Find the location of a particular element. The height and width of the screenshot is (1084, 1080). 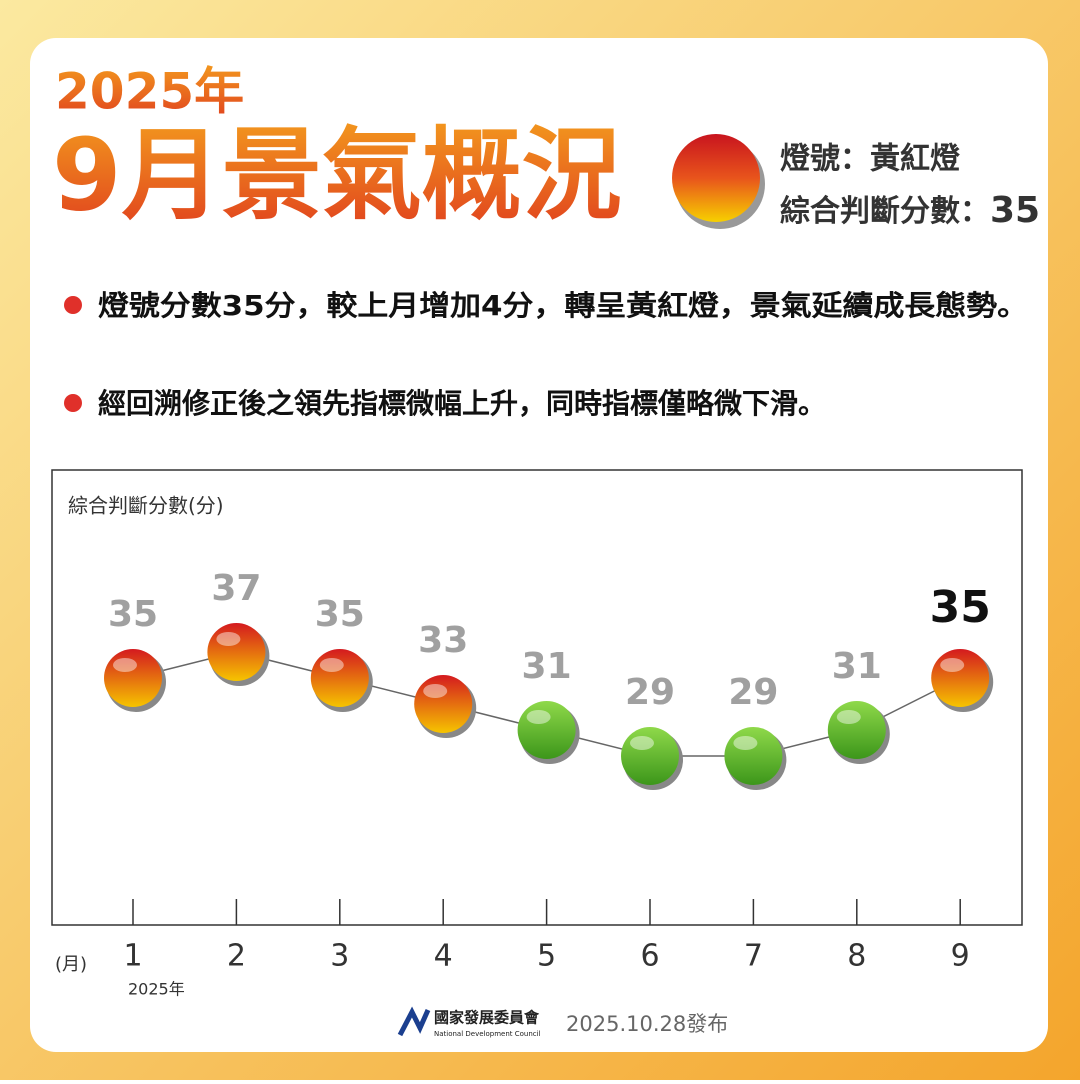

x-tick-label: 7 is located at coordinates (753, 956).